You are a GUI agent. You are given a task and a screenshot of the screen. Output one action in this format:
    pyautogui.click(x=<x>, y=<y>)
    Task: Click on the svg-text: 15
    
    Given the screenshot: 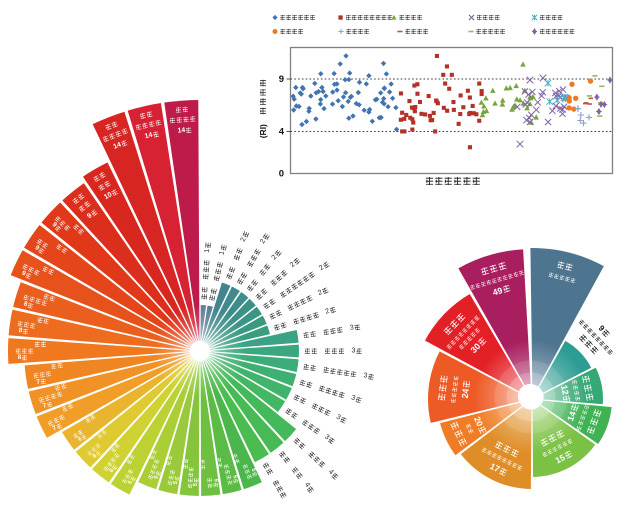 What is the action you would take?
    pyautogui.click(x=560, y=458)
    